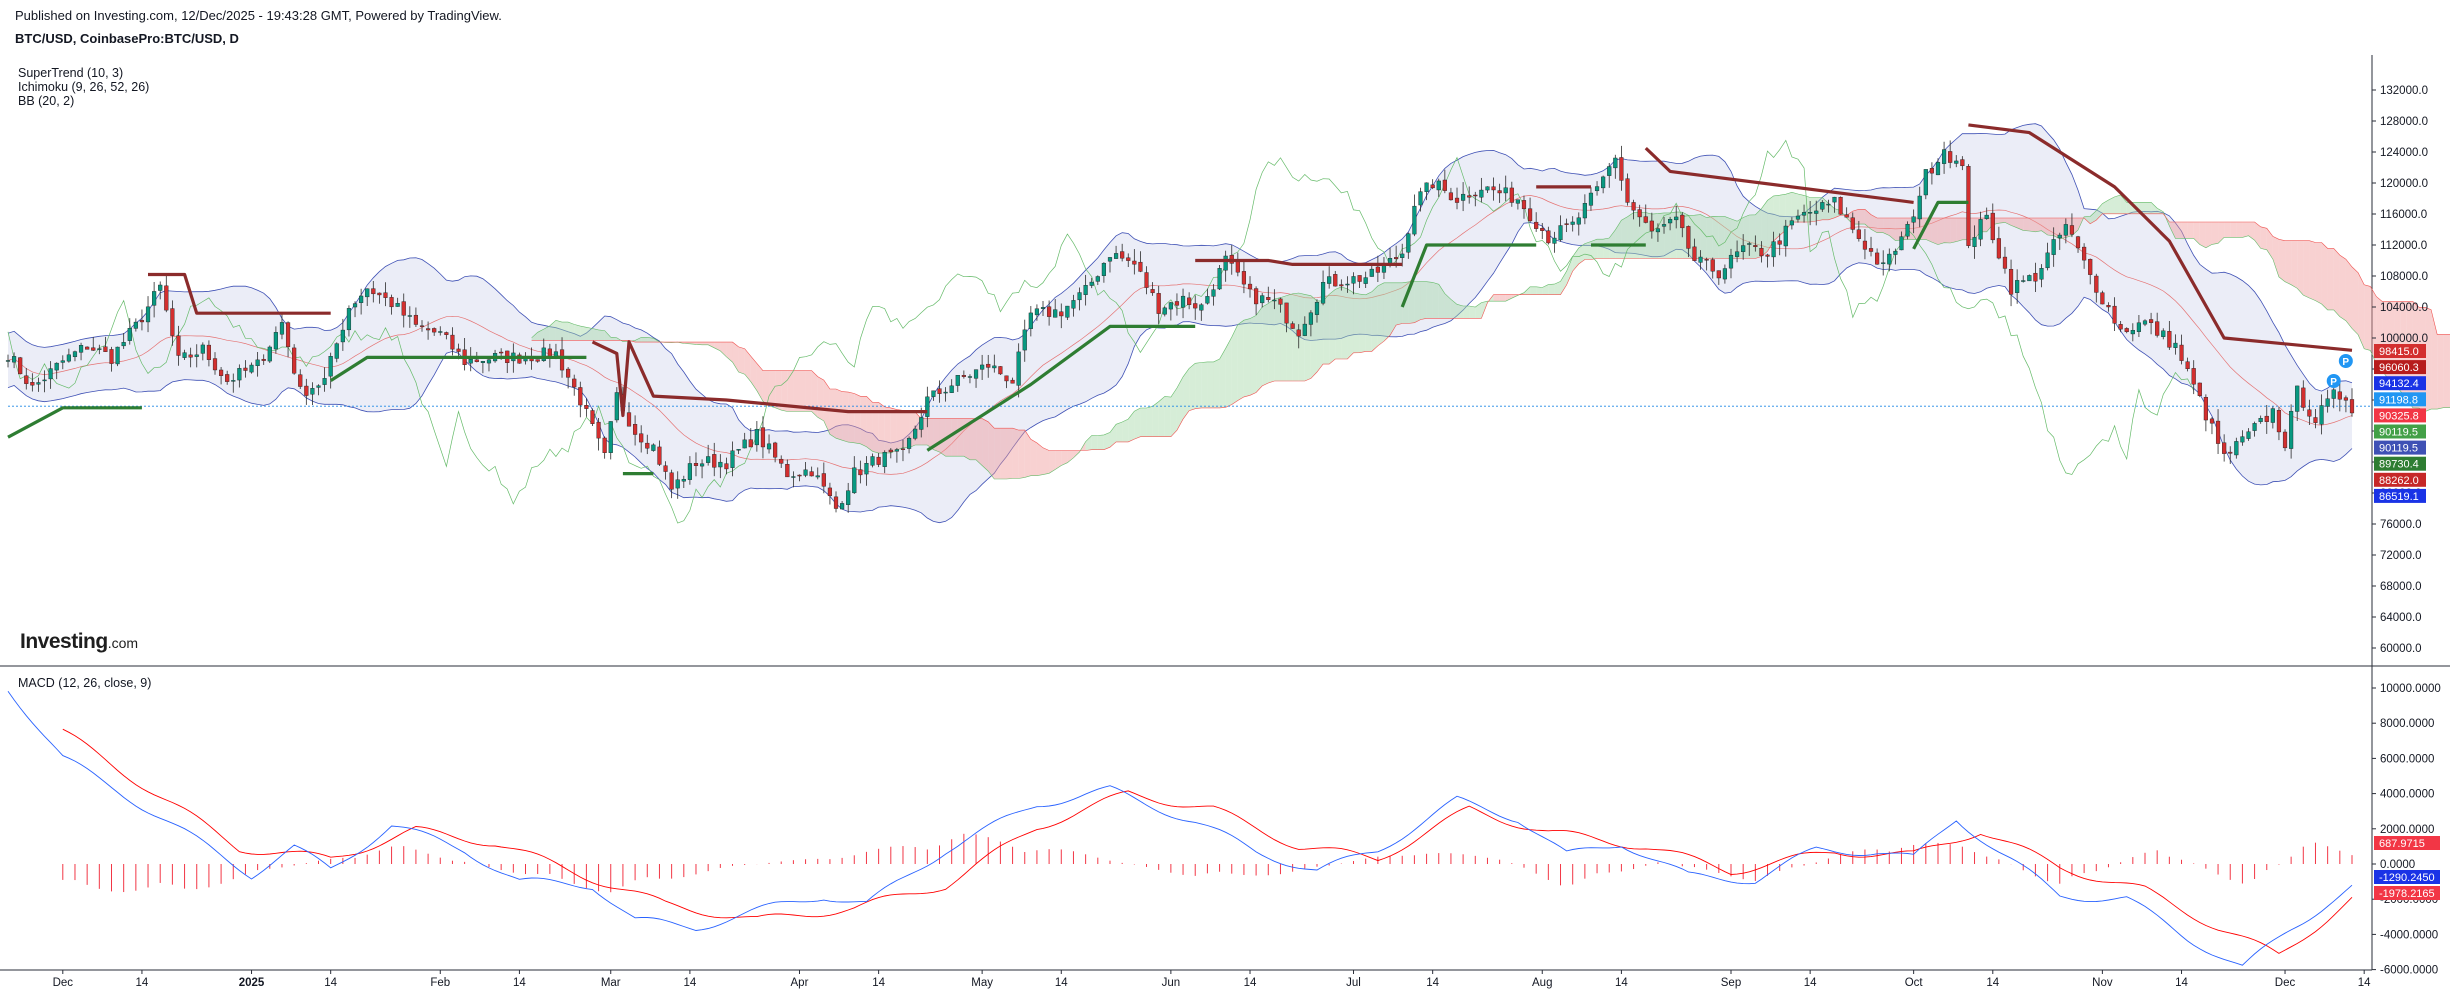 This screenshot has height=993, width=2450. I want to click on price-label: 90119.5, so click(2398, 433).